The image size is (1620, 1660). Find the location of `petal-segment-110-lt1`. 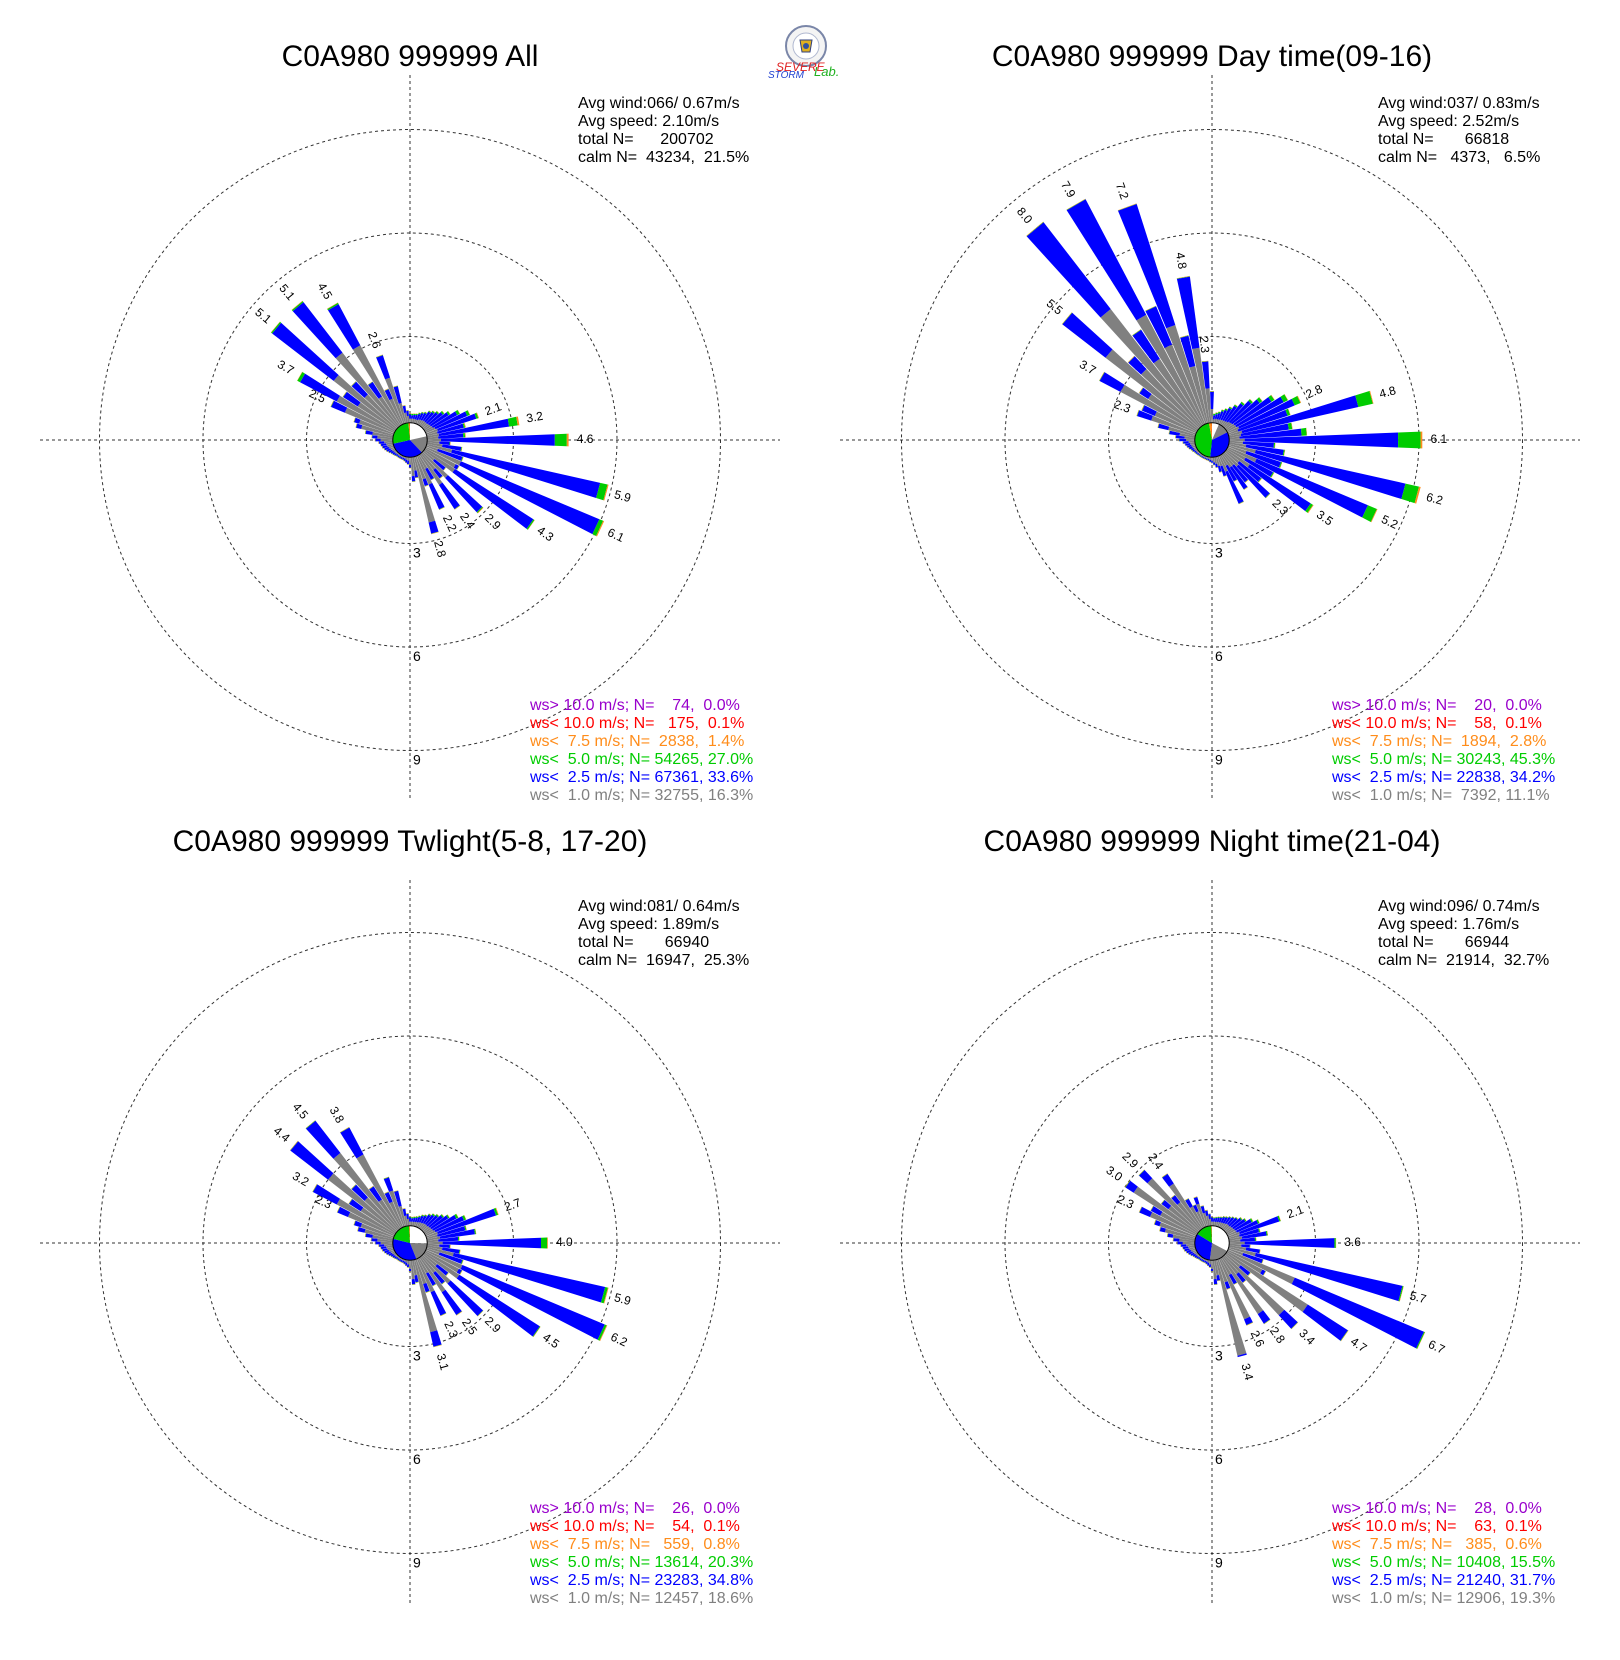

petal-segment-110-lt1 is located at coordinates (1236, 1252).